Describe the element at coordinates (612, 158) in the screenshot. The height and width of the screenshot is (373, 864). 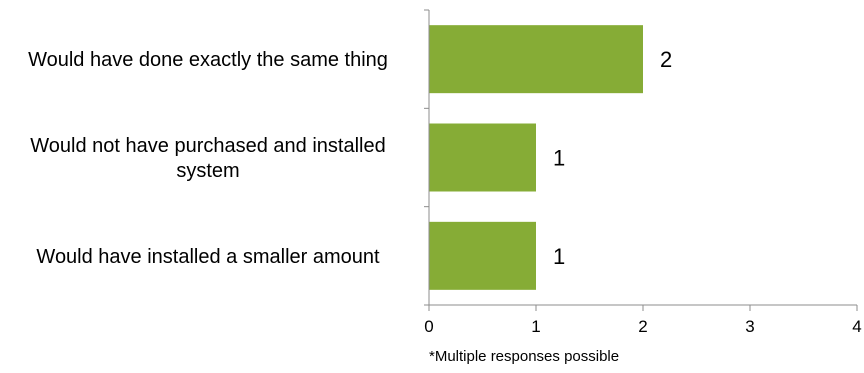
I see `value-labels-group: 2 1 1` at that location.